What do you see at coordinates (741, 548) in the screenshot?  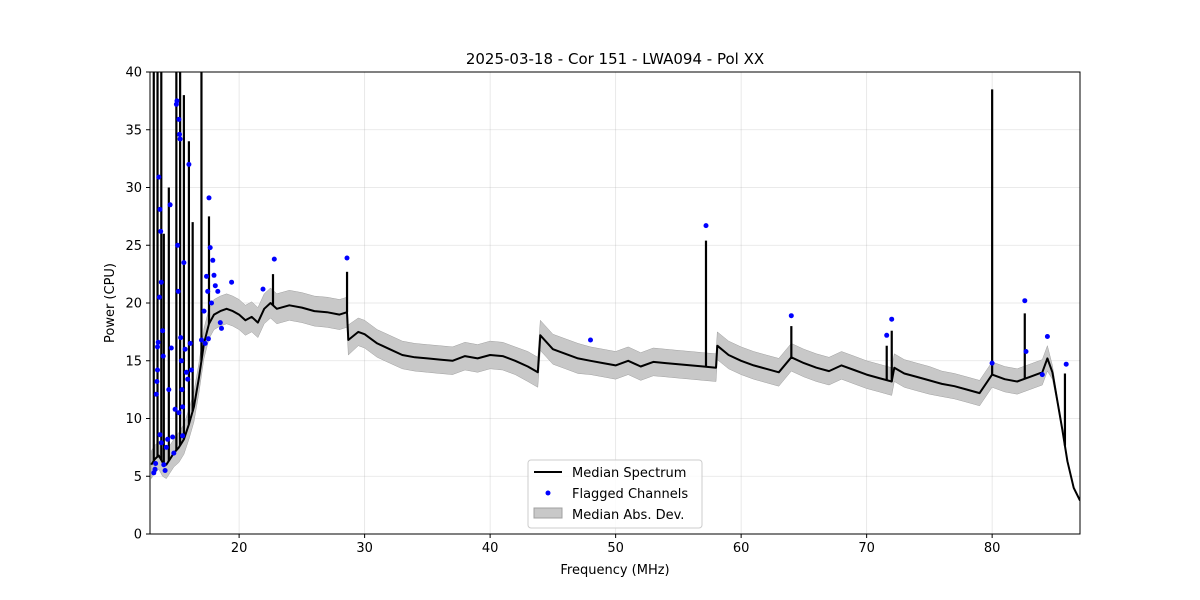 I see `x-tick-label: 60` at bounding box center [741, 548].